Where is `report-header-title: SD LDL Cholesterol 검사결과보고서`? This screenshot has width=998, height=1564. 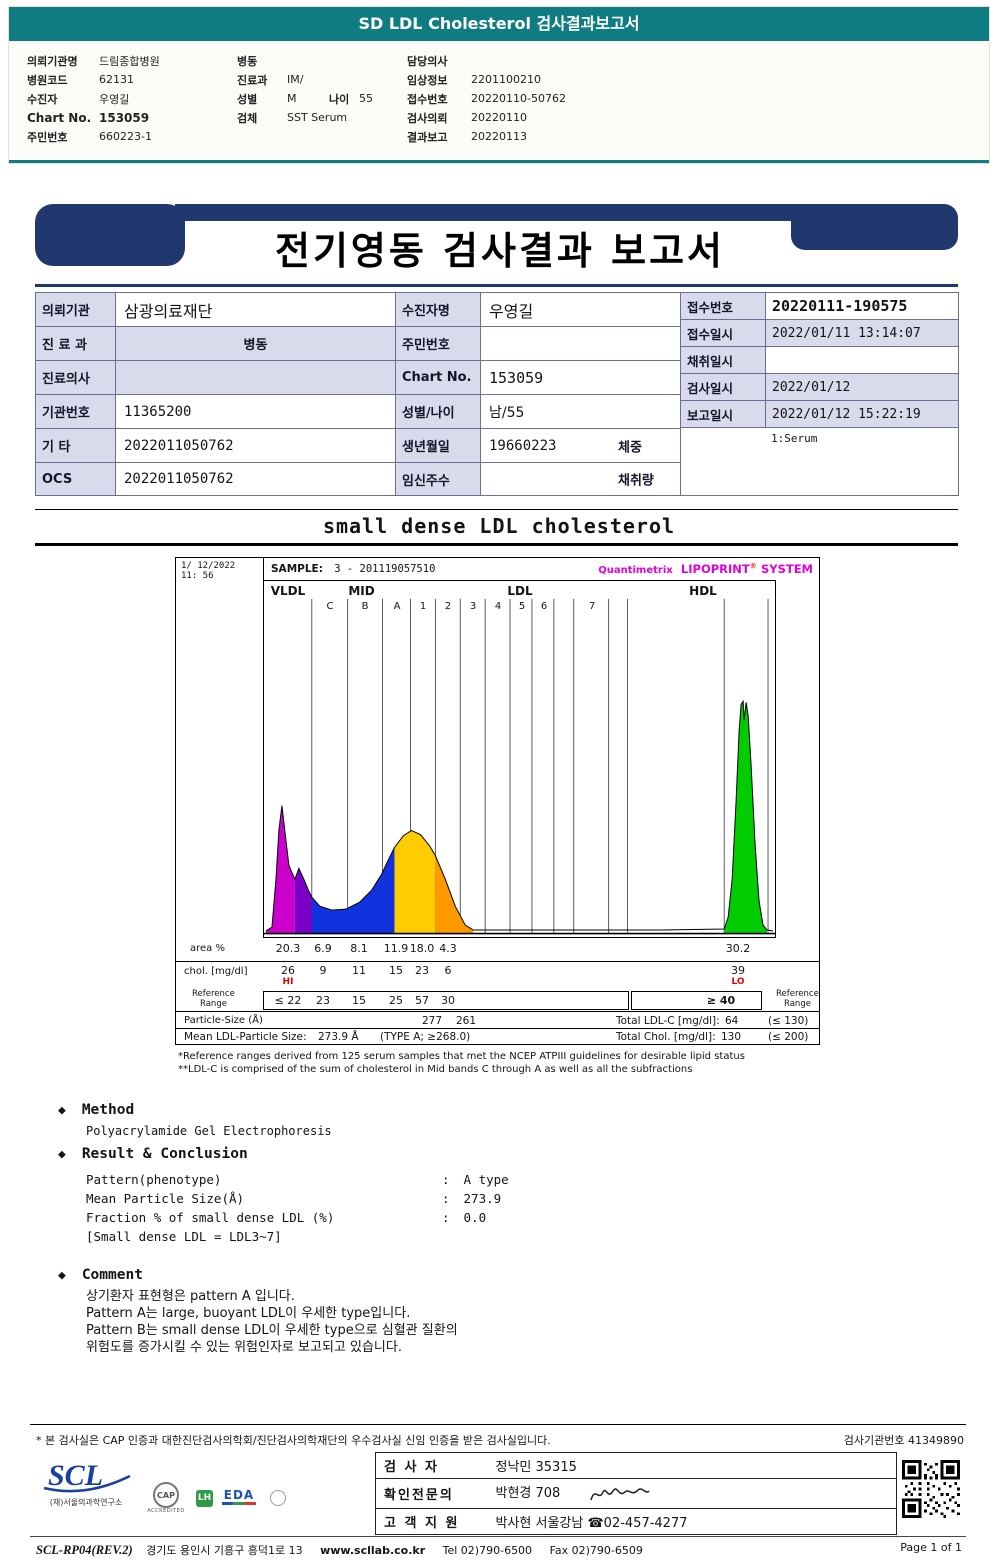 report-header-title: SD LDL Cholesterol 검사결과보고서 is located at coordinates (499, 23).